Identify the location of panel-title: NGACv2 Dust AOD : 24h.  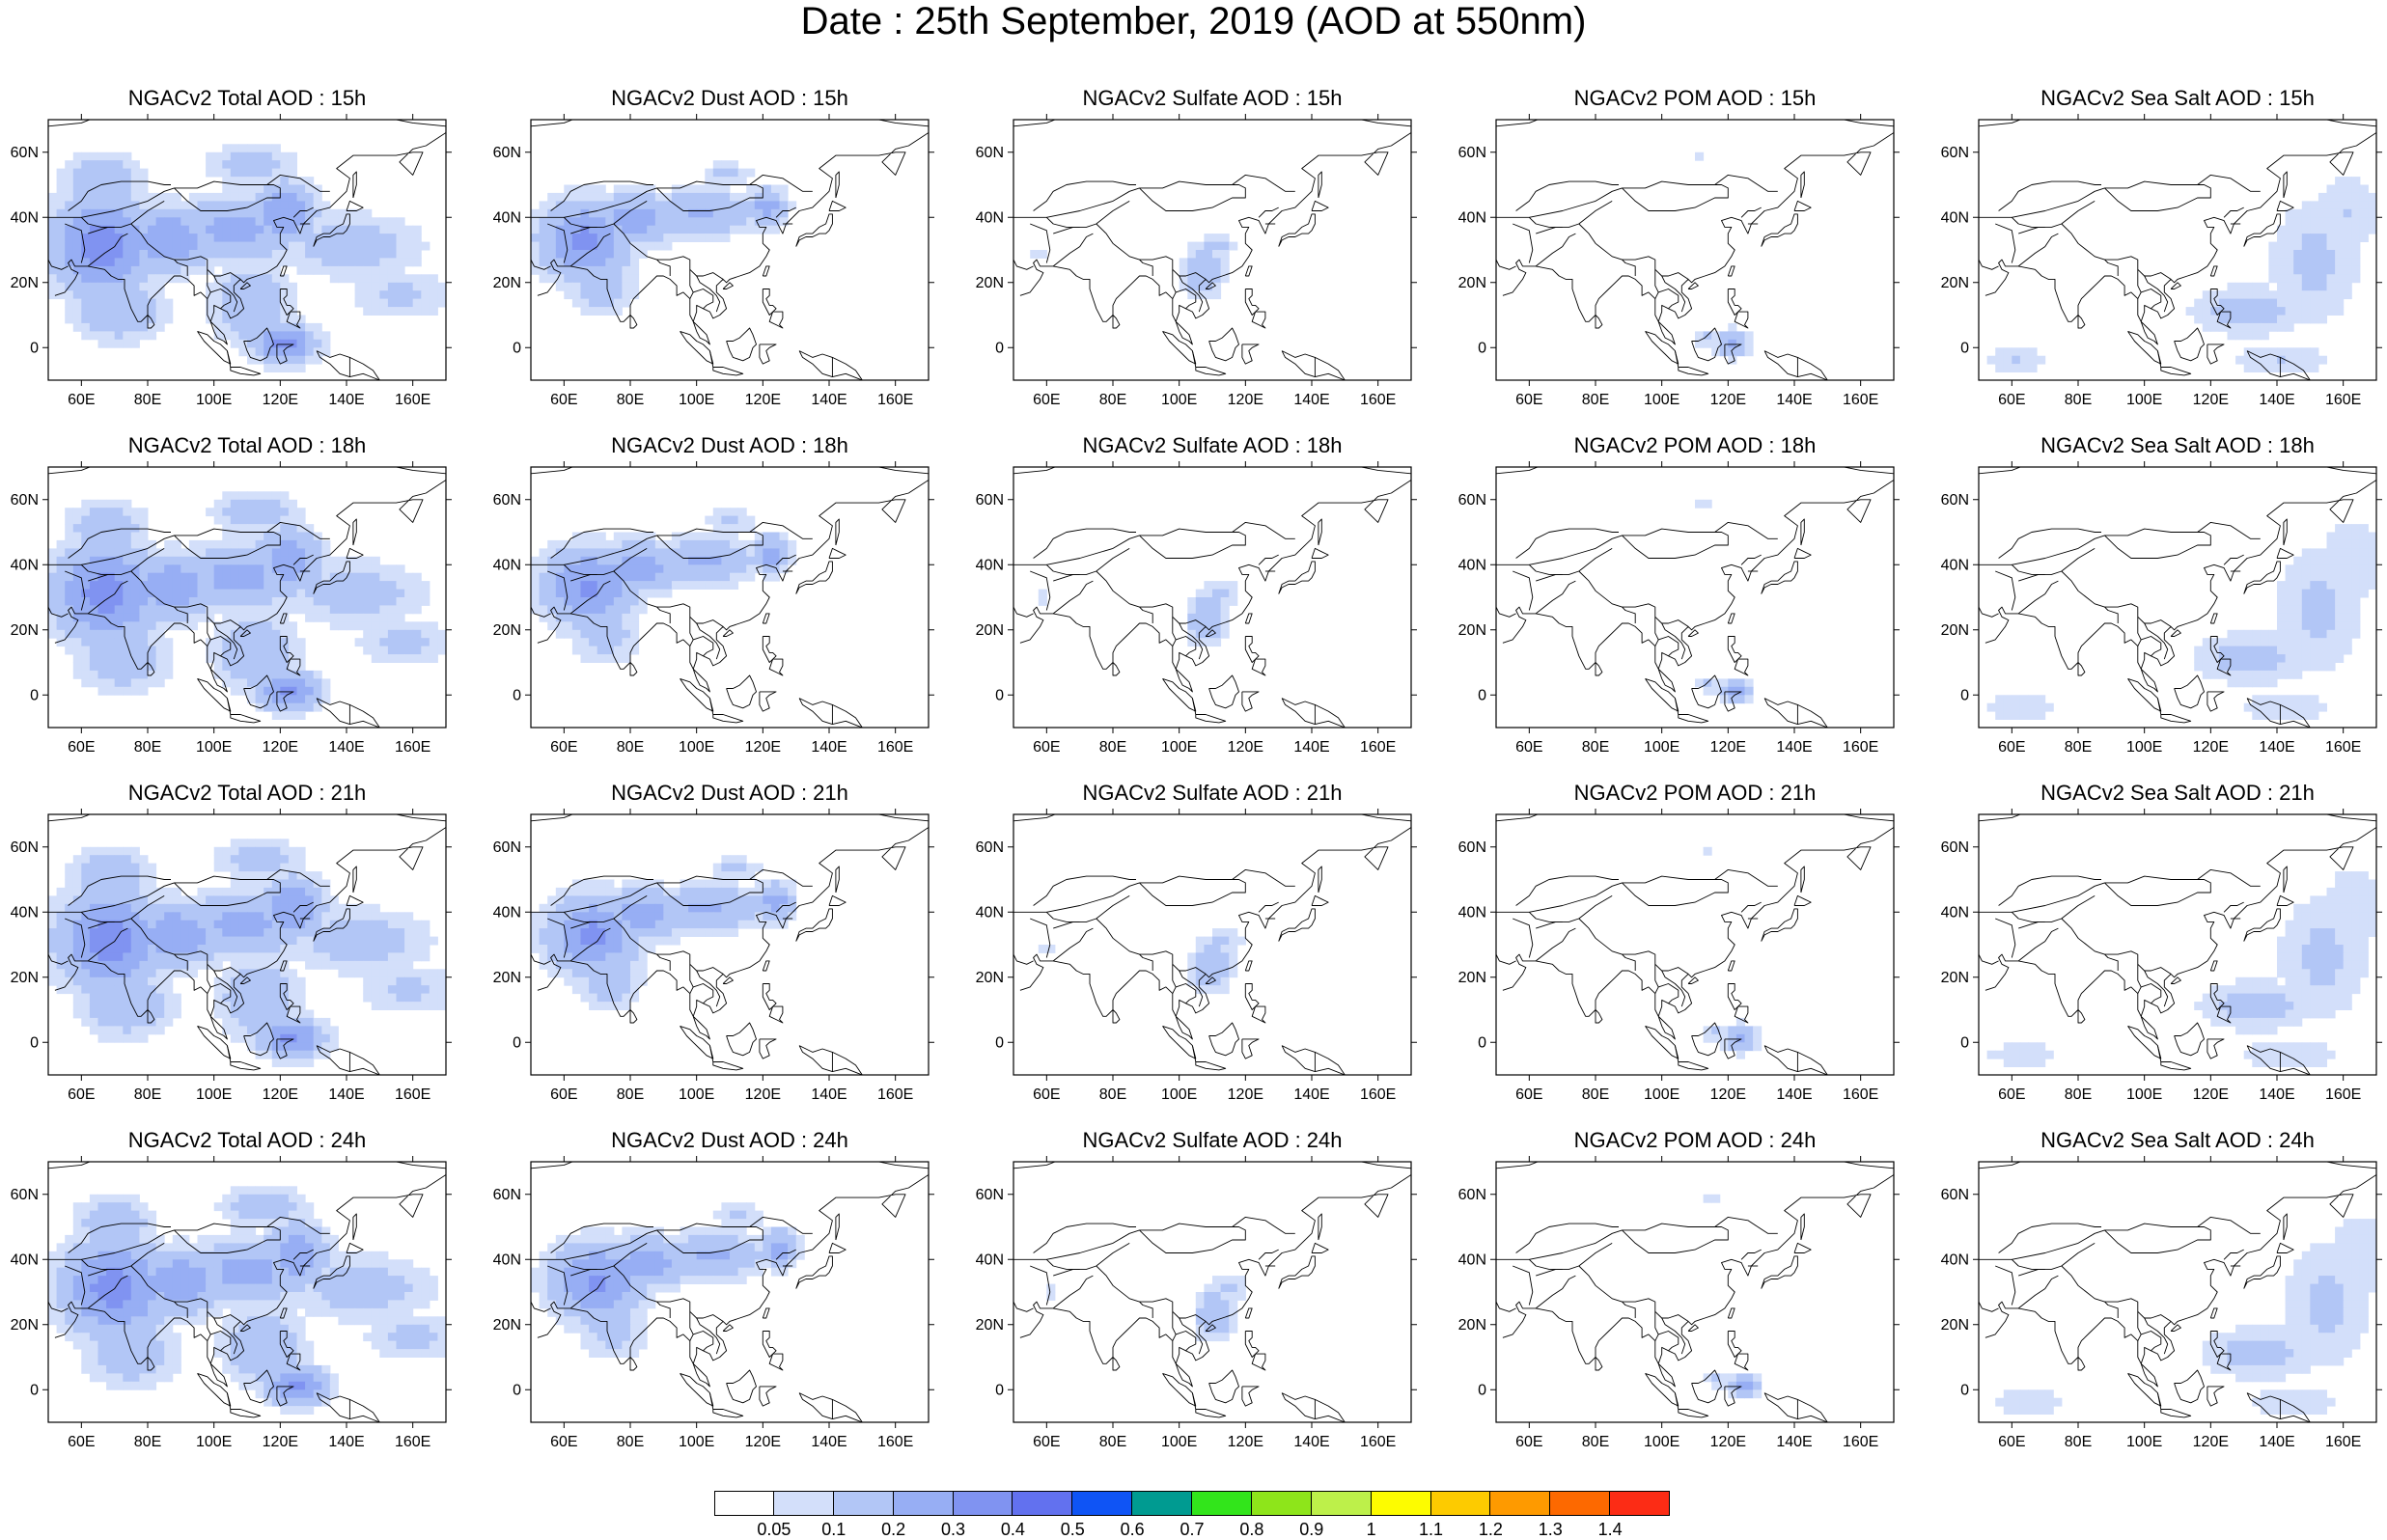
(729, 1140).